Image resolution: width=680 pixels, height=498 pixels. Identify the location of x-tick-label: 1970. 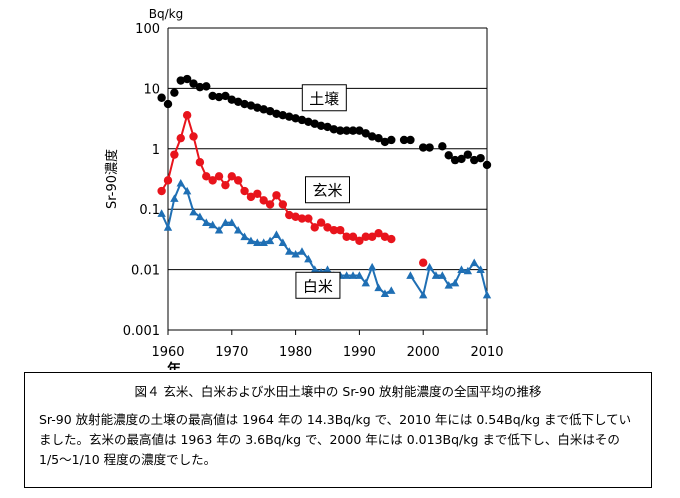
(231, 352).